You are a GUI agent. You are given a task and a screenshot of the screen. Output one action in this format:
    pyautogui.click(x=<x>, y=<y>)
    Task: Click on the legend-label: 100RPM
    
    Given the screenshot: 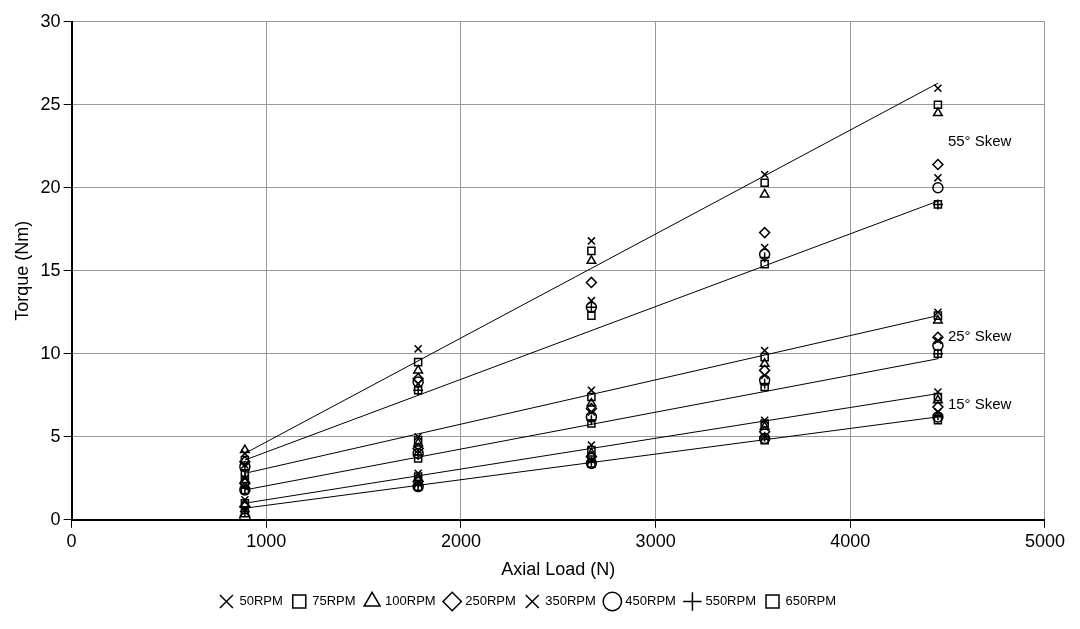 What is the action you would take?
    pyautogui.click(x=410, y=601)
    